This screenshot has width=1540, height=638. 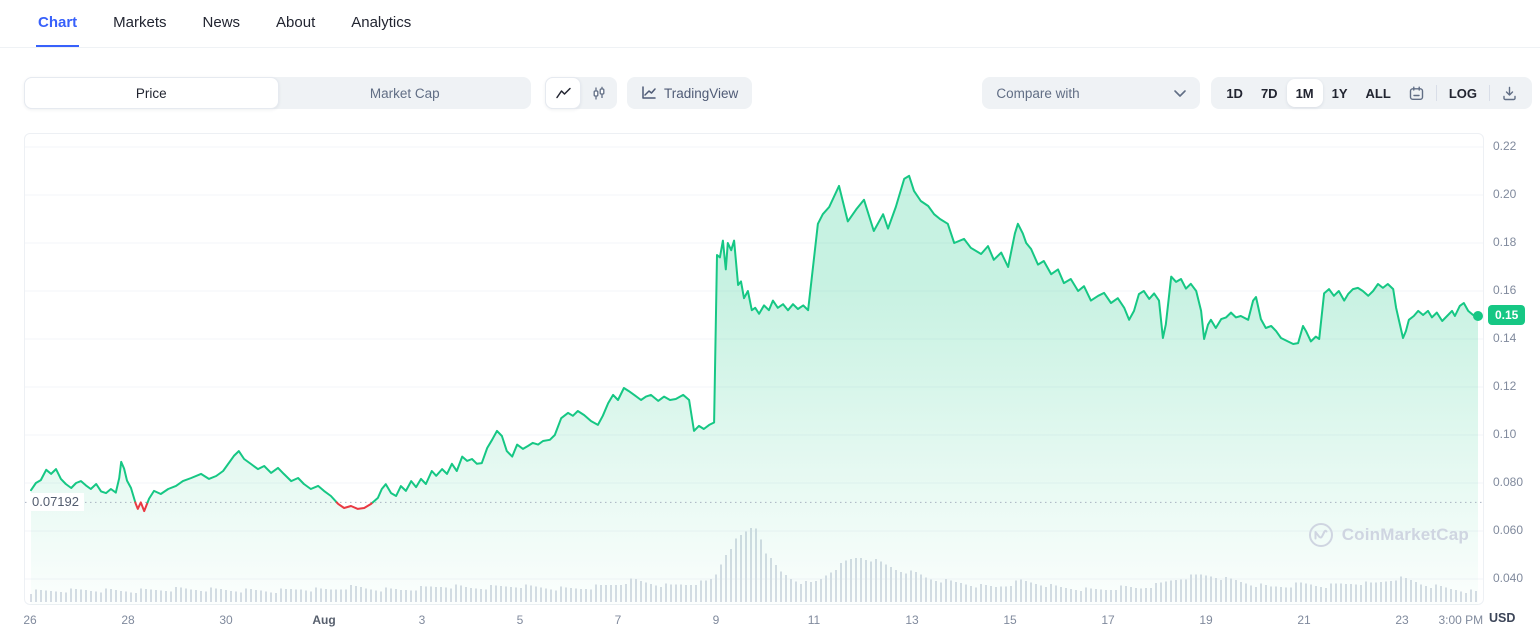 I want to click on calendar-icon, so click(x=1416, y=93).